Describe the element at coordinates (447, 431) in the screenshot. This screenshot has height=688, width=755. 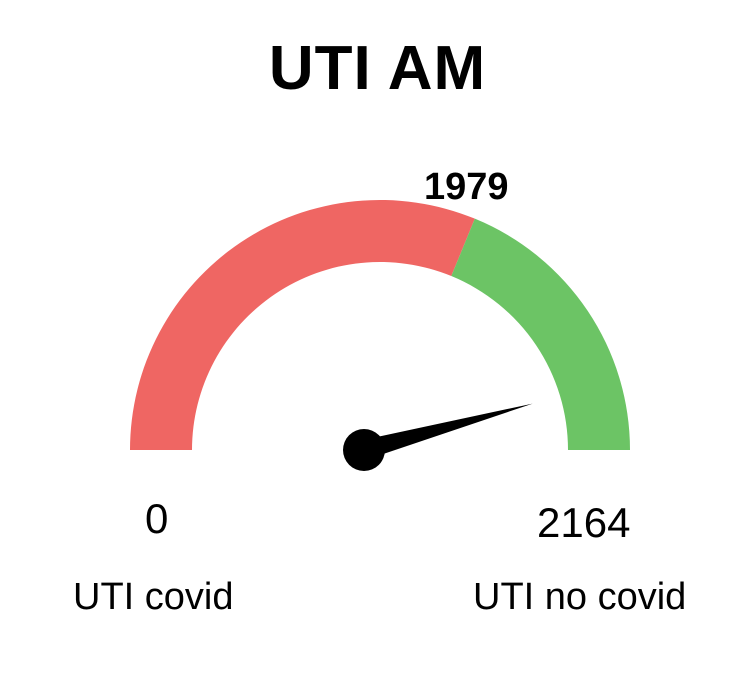
I see `needle-pointer` at that location.